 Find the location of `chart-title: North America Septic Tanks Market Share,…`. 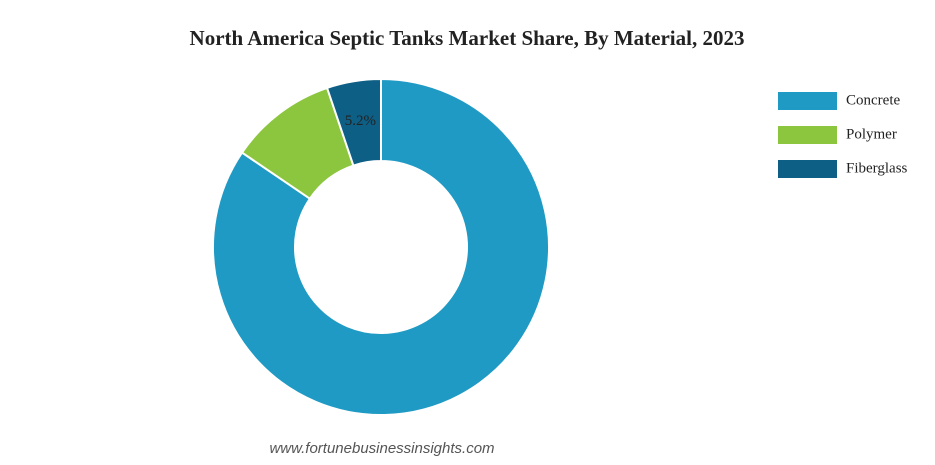

chart-title: North America Septic Tanks Market Share,… is located at coordinates (467, 38).